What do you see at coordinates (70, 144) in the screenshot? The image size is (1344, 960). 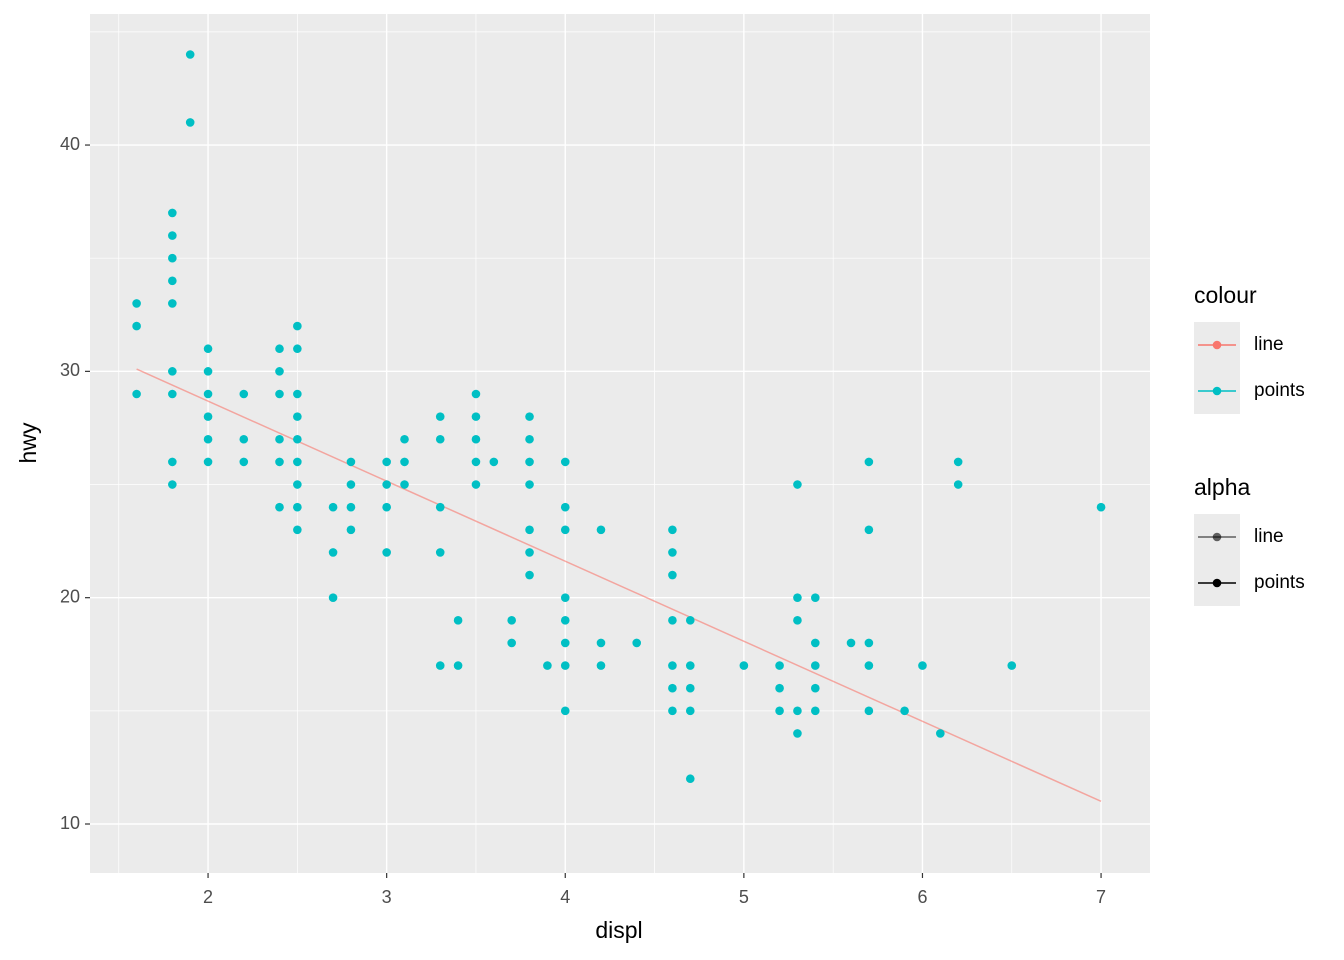 I see `y-tick-label: 40` at bounding box center [70, 144].